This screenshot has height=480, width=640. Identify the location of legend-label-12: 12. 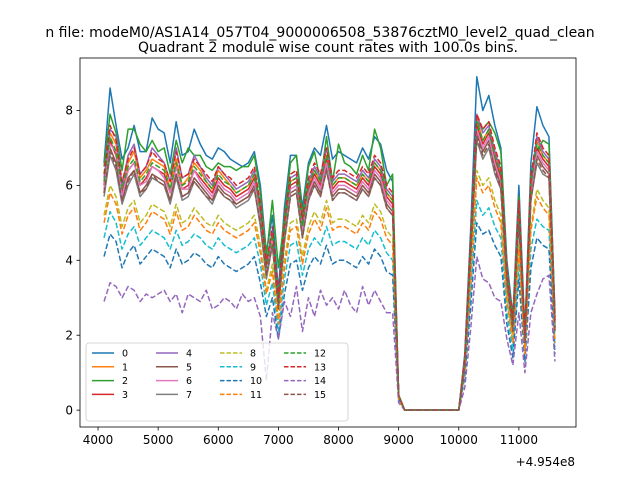
(320, 354).